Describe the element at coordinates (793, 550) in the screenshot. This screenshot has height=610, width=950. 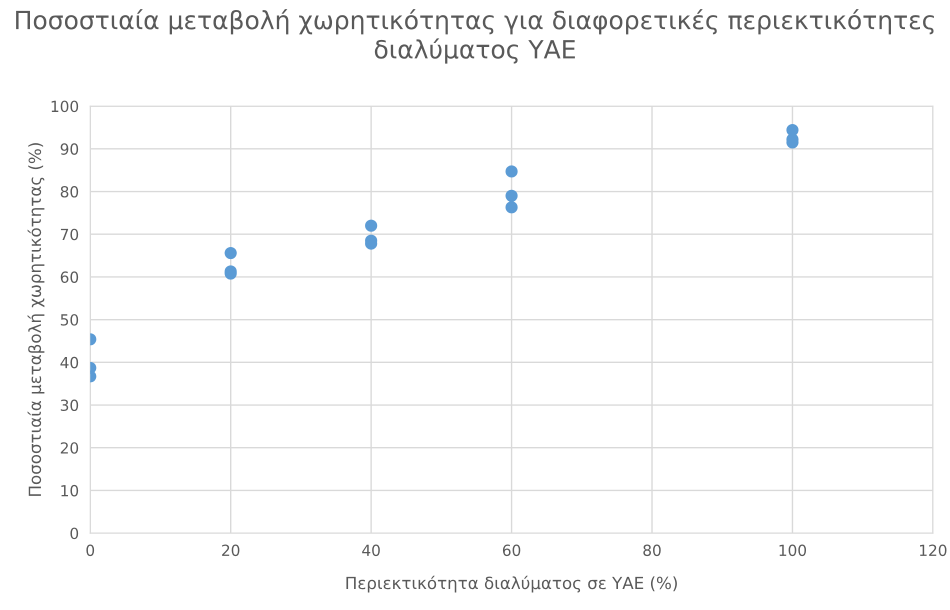
I see `x-tick-label: 100` at that location.